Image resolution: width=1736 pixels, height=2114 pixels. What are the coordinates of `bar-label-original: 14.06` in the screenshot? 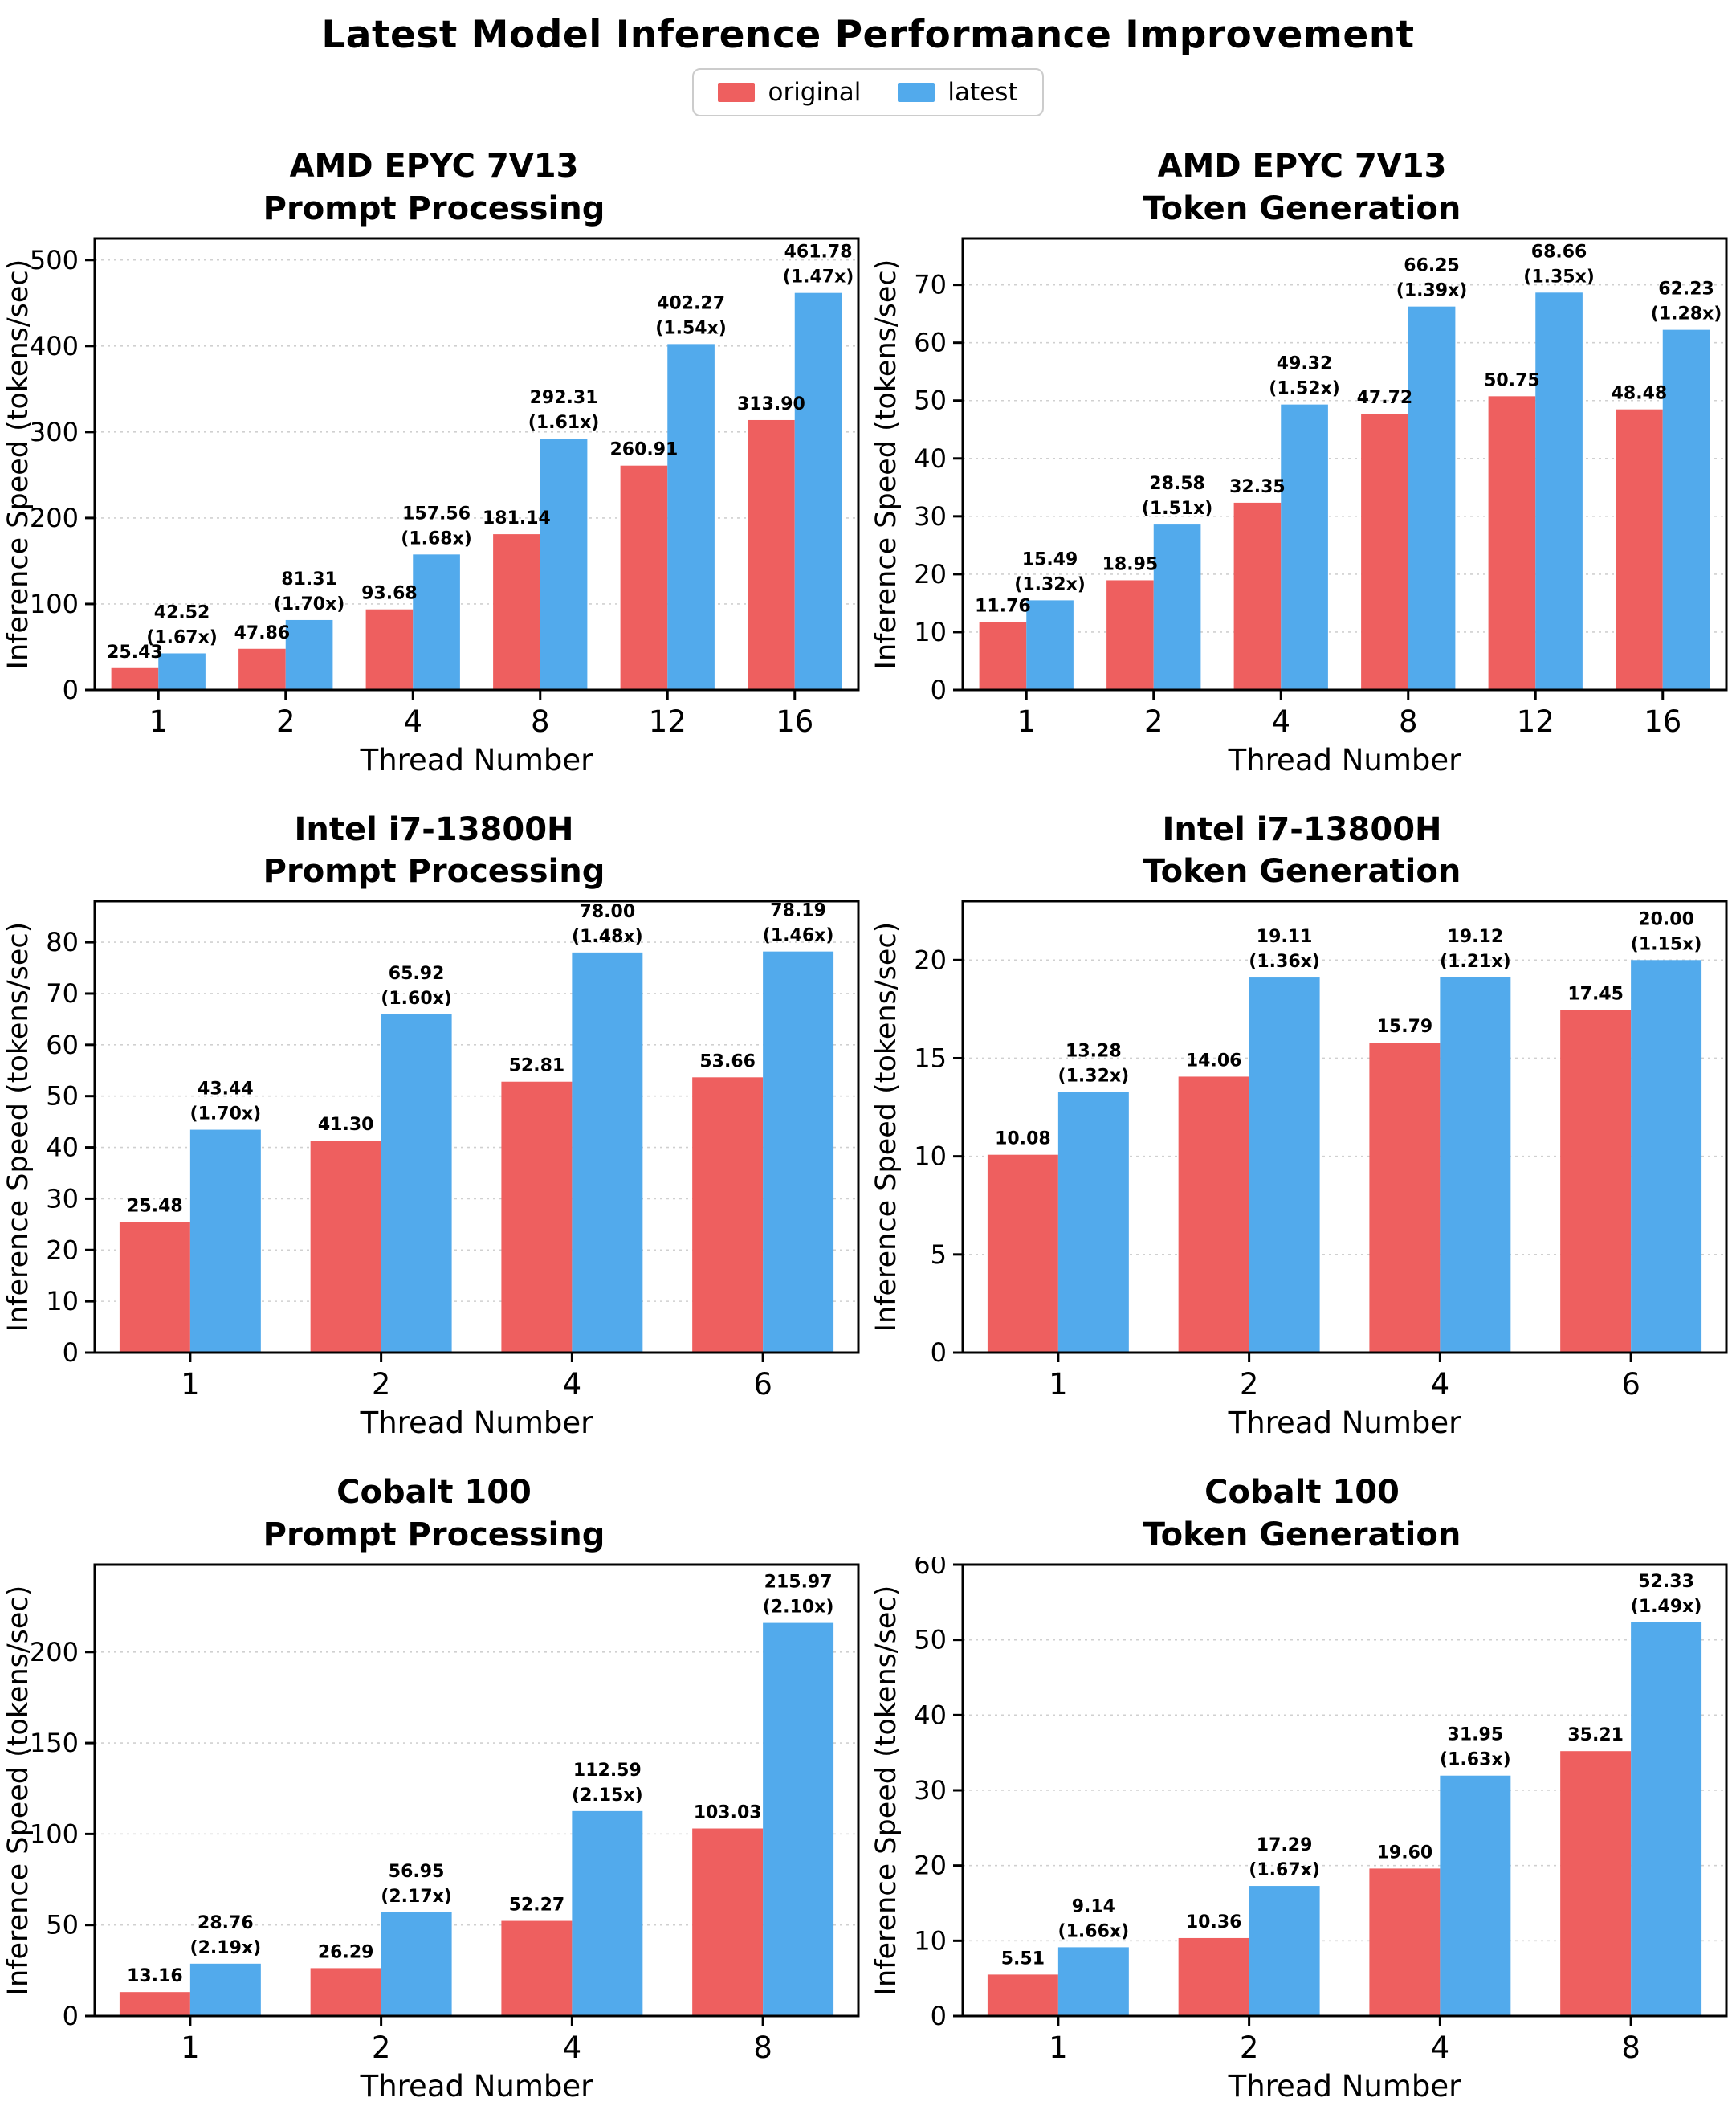 It's located at (1214, 1061).